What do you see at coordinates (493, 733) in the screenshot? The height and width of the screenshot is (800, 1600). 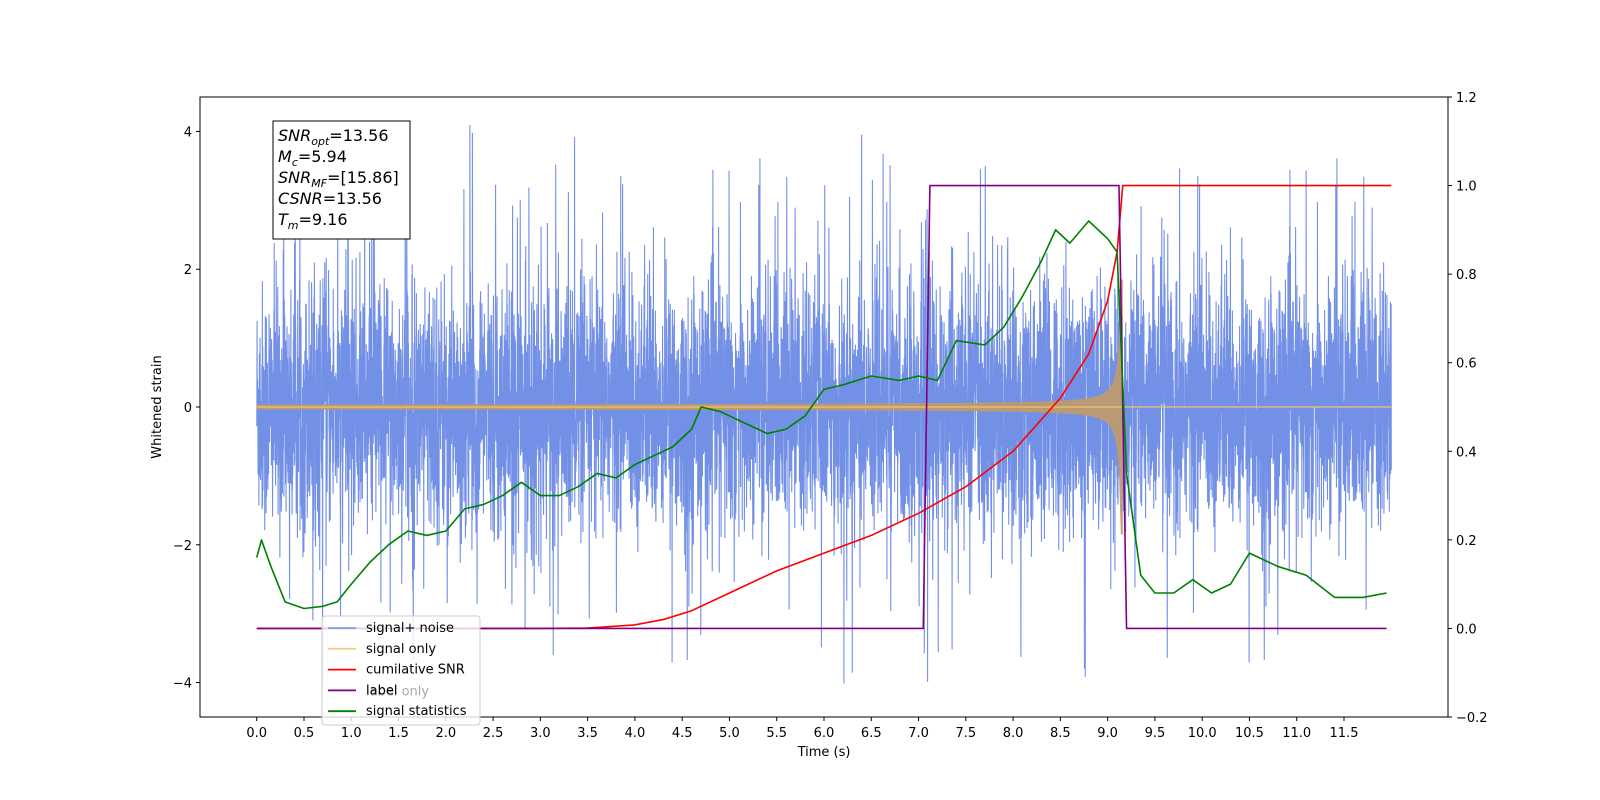 I see `x-tick-label: 2.5` at bounding box center [493, 733].